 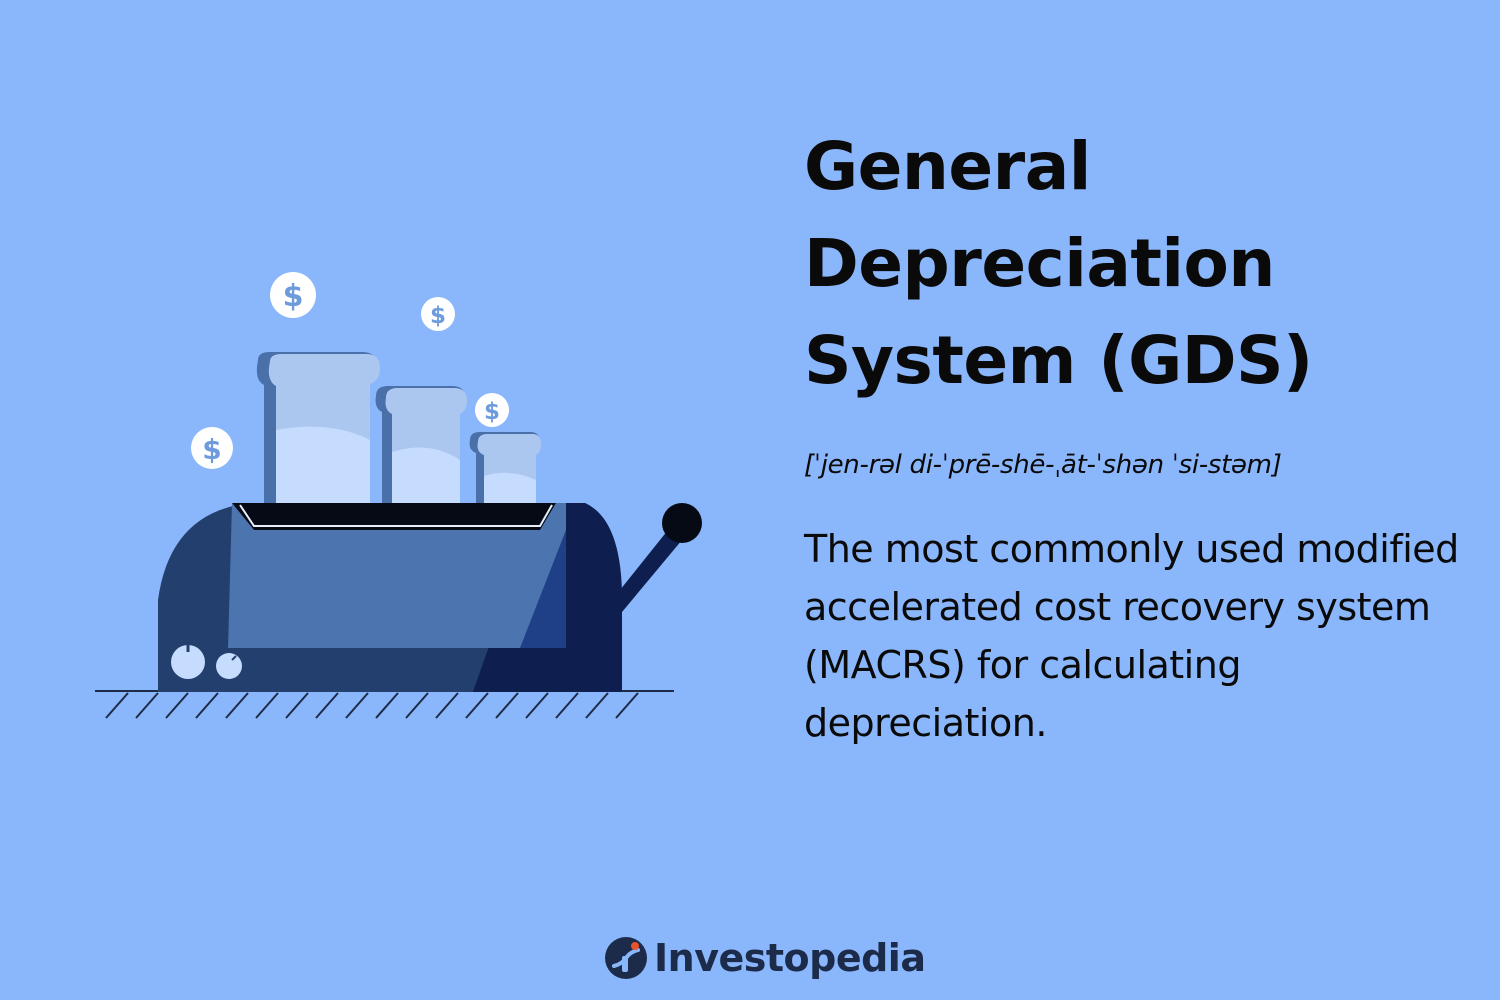 What do you see at coordinates (790, 958) in the screenshot?
I see `brand-name: Investopedia` at bounding box center [790, 958].